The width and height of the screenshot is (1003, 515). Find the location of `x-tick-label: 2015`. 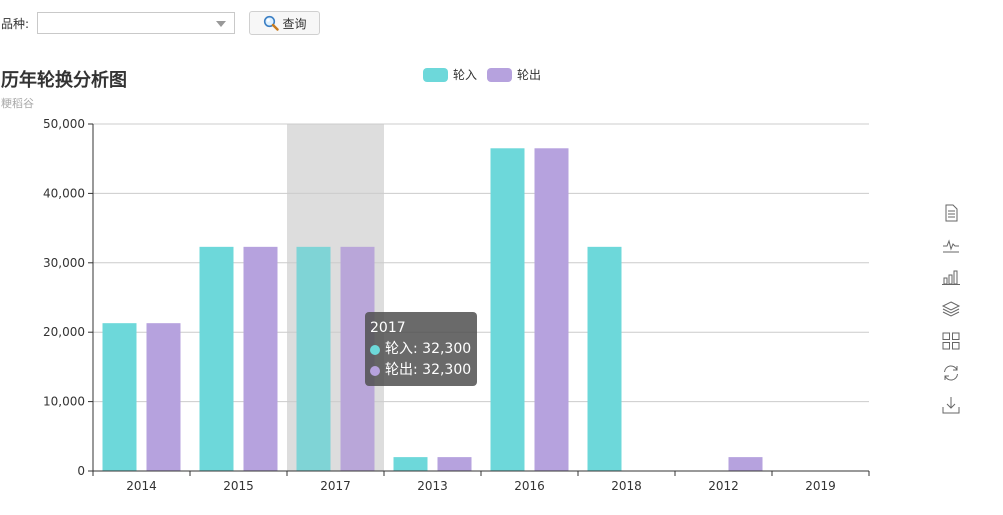

x-tick-label: 2015 is located at coordinates (238, 486).